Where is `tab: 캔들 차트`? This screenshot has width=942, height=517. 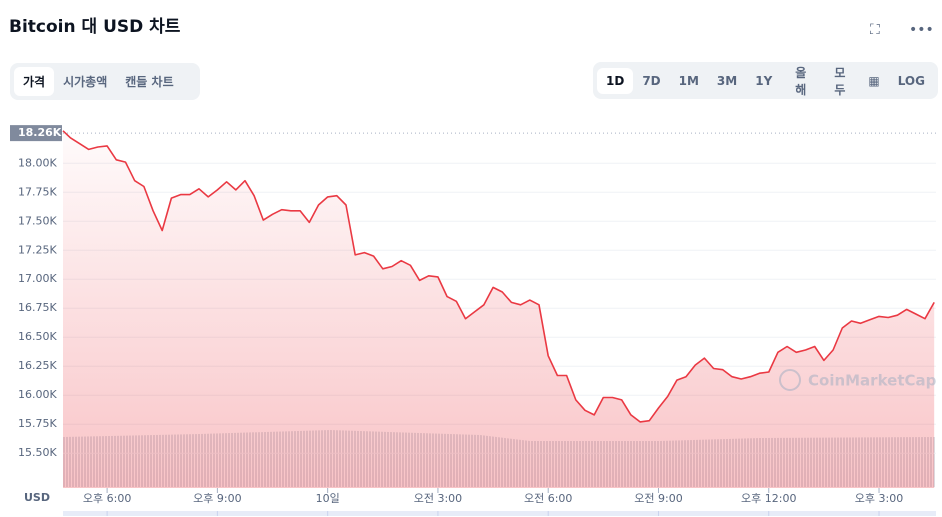
tab: 캔들 차트 is located at coordinates (149, 81).